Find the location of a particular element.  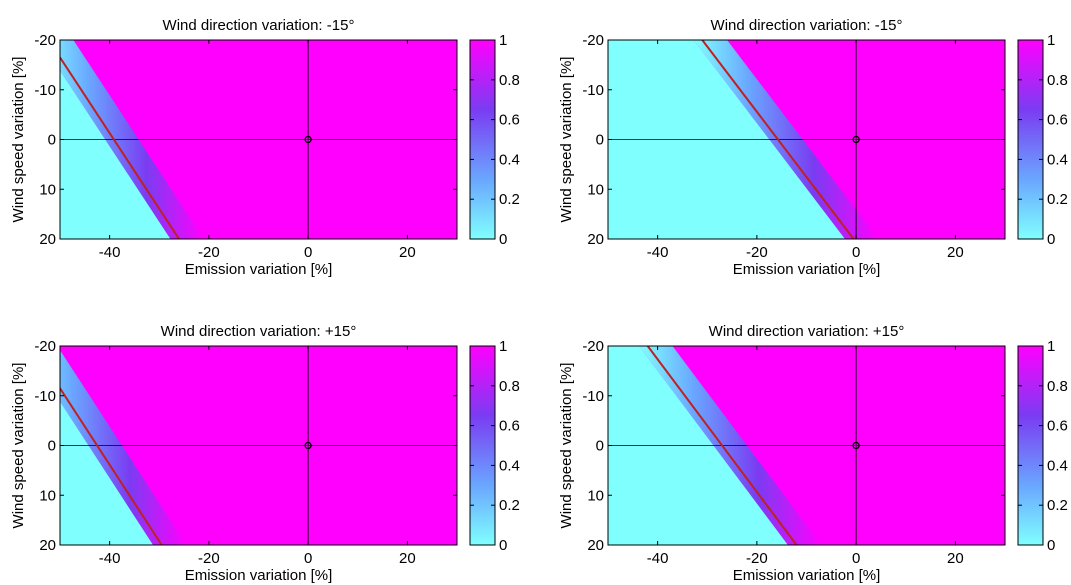

heatmap-transition-band is located at coordinates (123, 447).